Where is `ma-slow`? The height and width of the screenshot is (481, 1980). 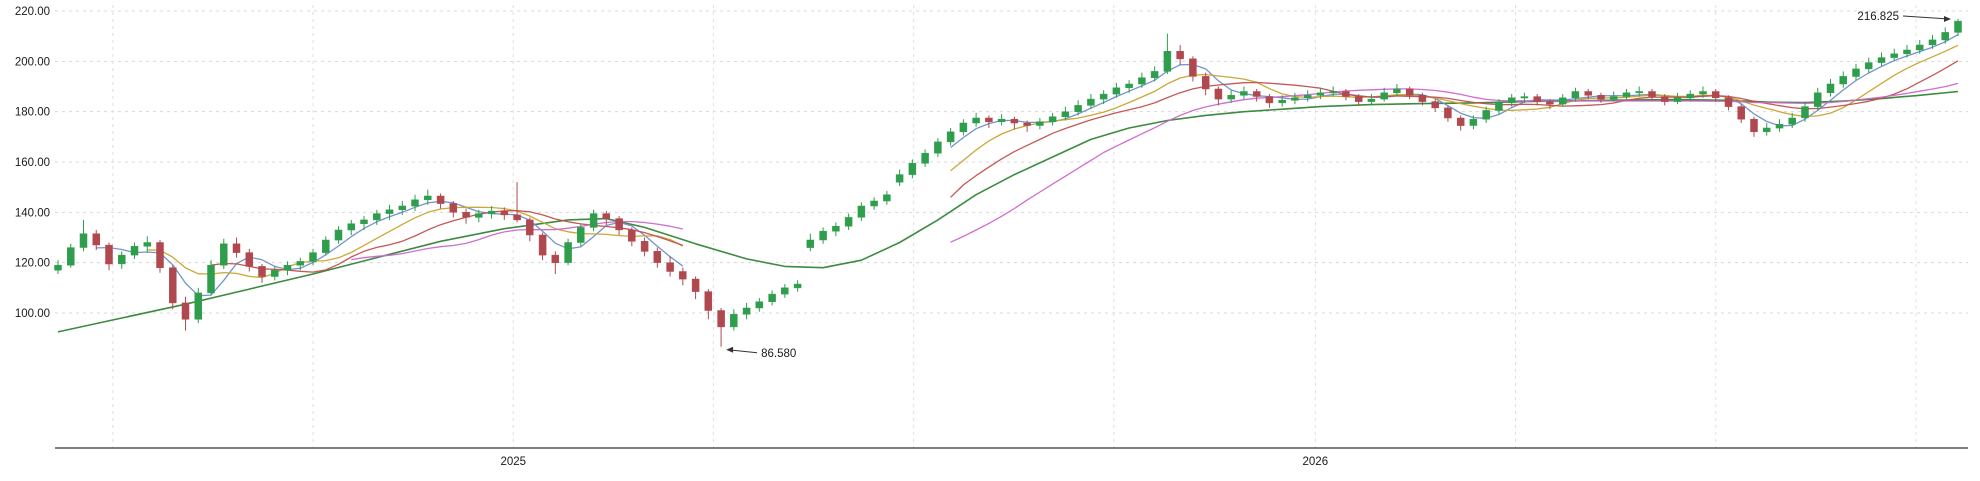
ma-slow is located at coordinates (1454, 129).